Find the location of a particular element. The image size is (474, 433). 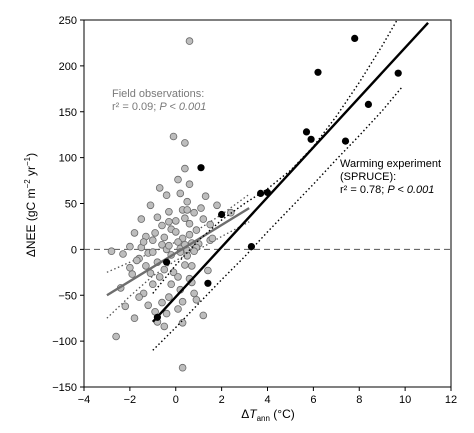

y-tick-label: 250 is located at coordinates (68, 21).